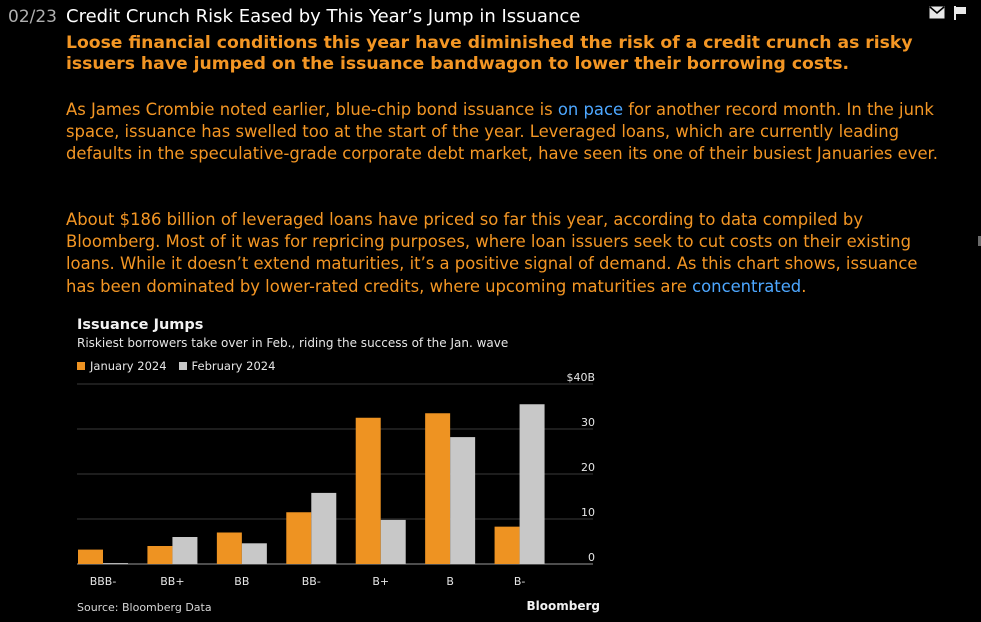 Image resolution: width=981 pixels, height=622 pixels. I want to click on legend-label: January 2024, so click(128, 366).